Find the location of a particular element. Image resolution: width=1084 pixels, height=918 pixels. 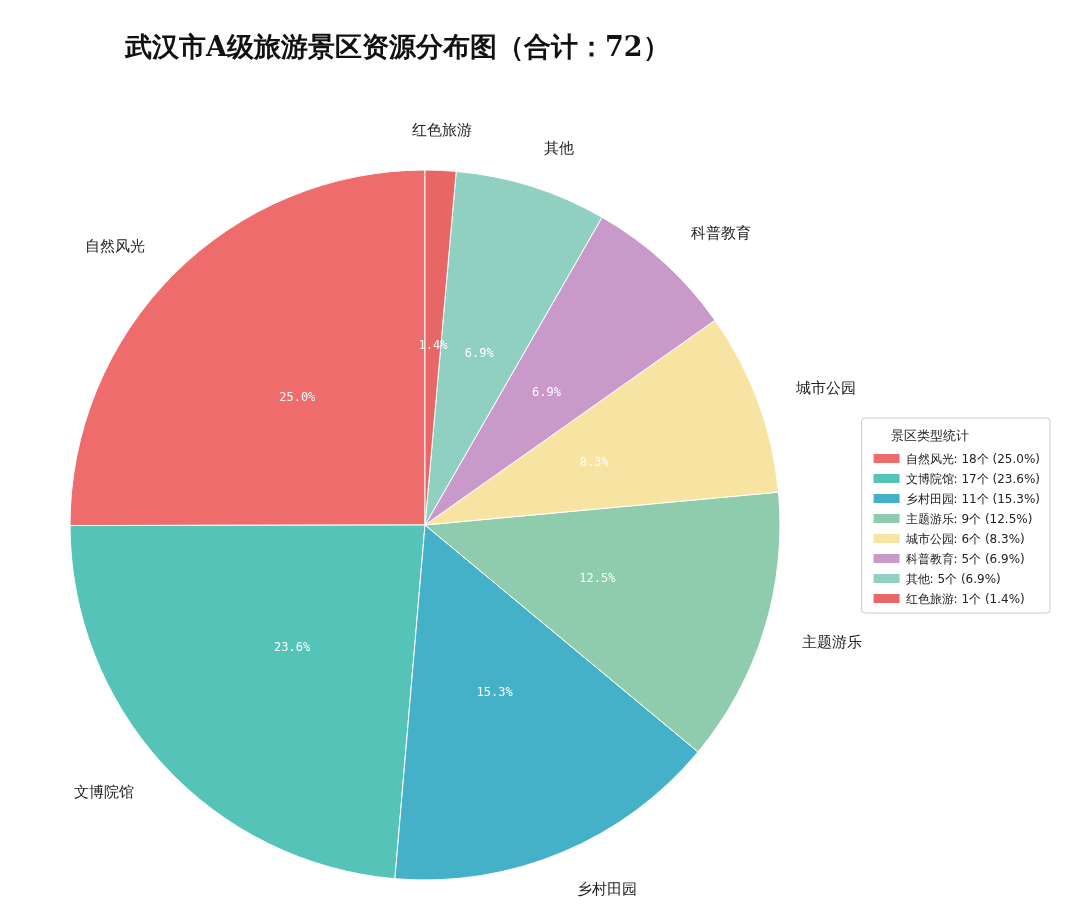

data-label: 8.3% is located at coordinates (594, 462).